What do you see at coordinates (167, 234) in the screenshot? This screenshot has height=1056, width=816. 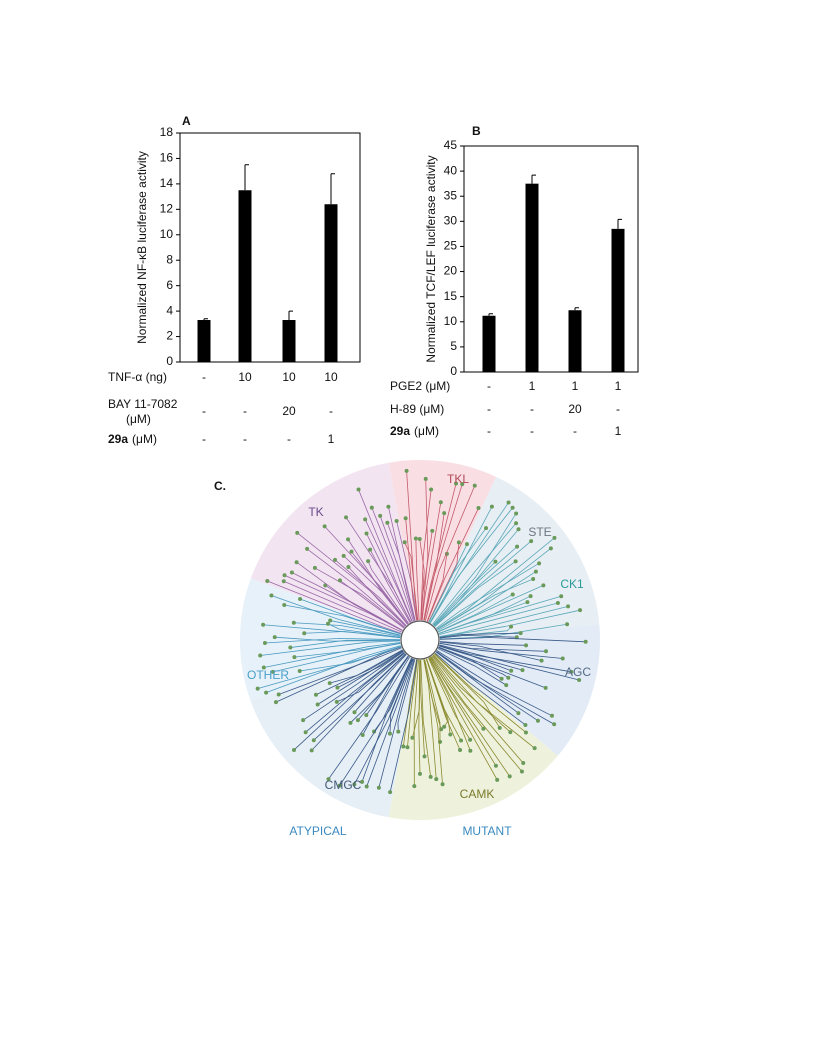 I see `y-tick-label: 10` at bounding box center [167, 234].